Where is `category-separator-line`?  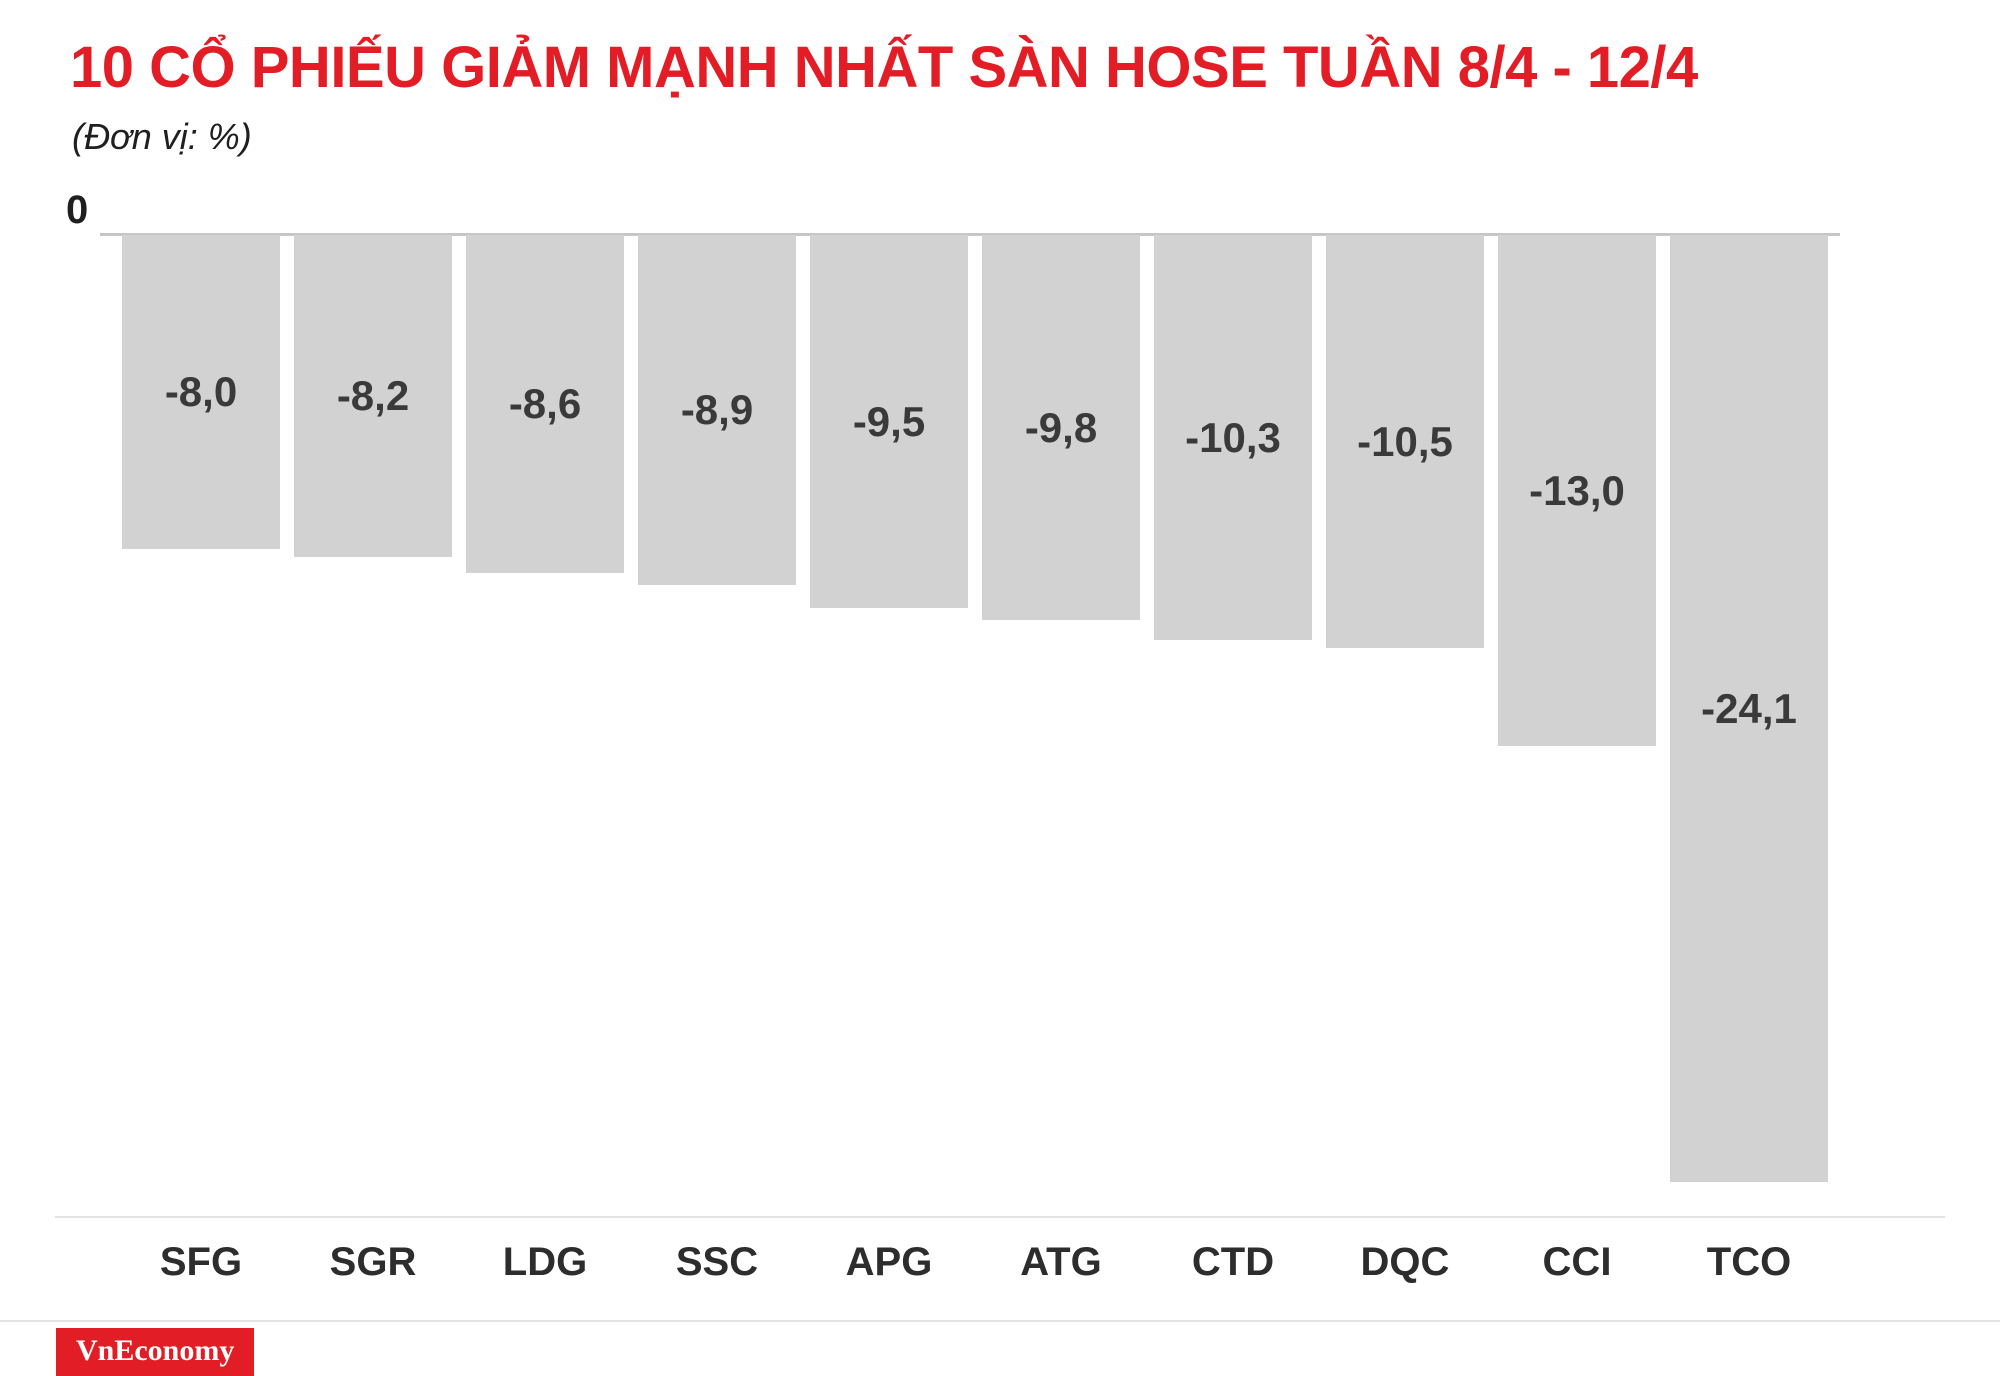 category-separator-line is located at coordinates (1000, 1217).